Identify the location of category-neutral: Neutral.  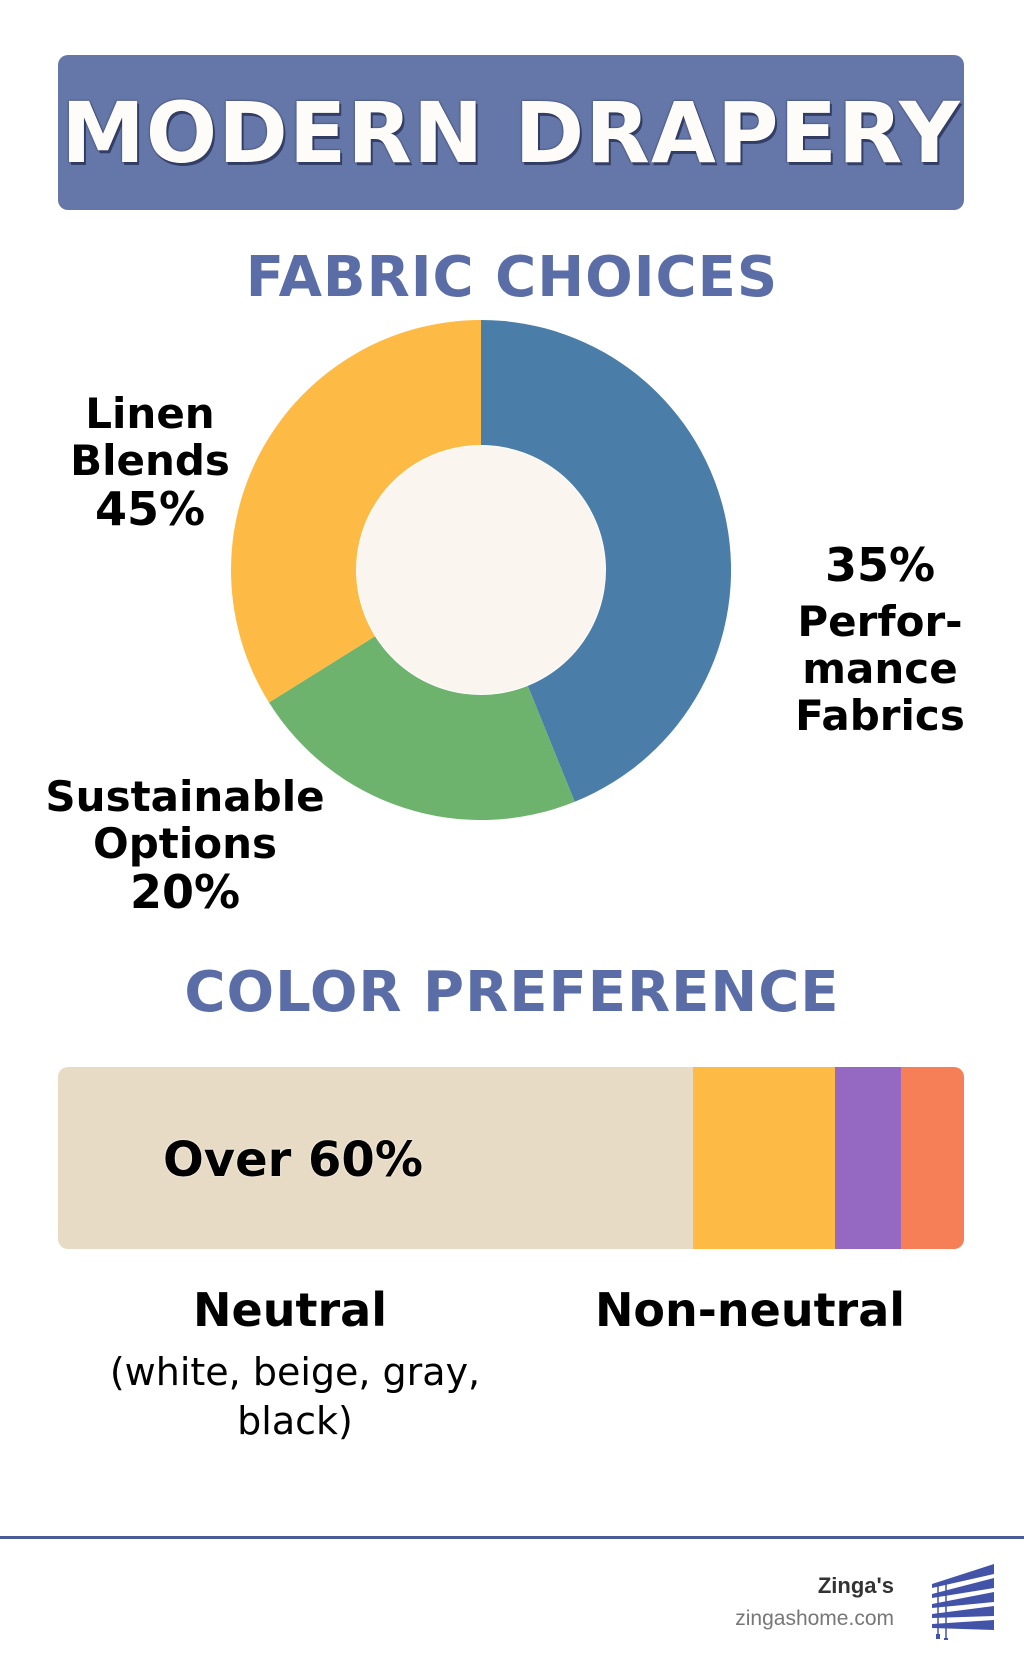
(290, 1310).